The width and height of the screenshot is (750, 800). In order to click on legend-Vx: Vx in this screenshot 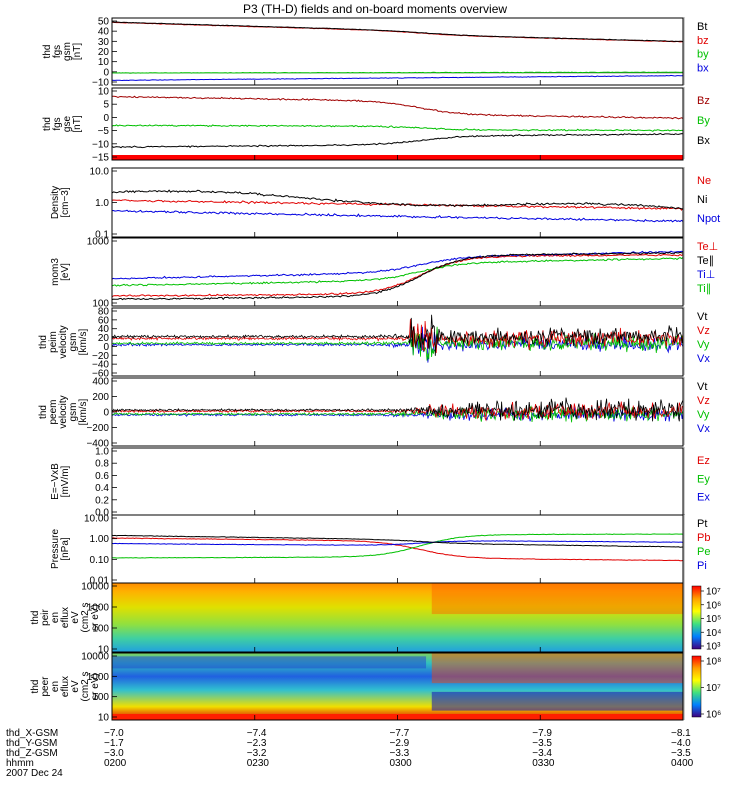, I will do `click(703, 359)`.